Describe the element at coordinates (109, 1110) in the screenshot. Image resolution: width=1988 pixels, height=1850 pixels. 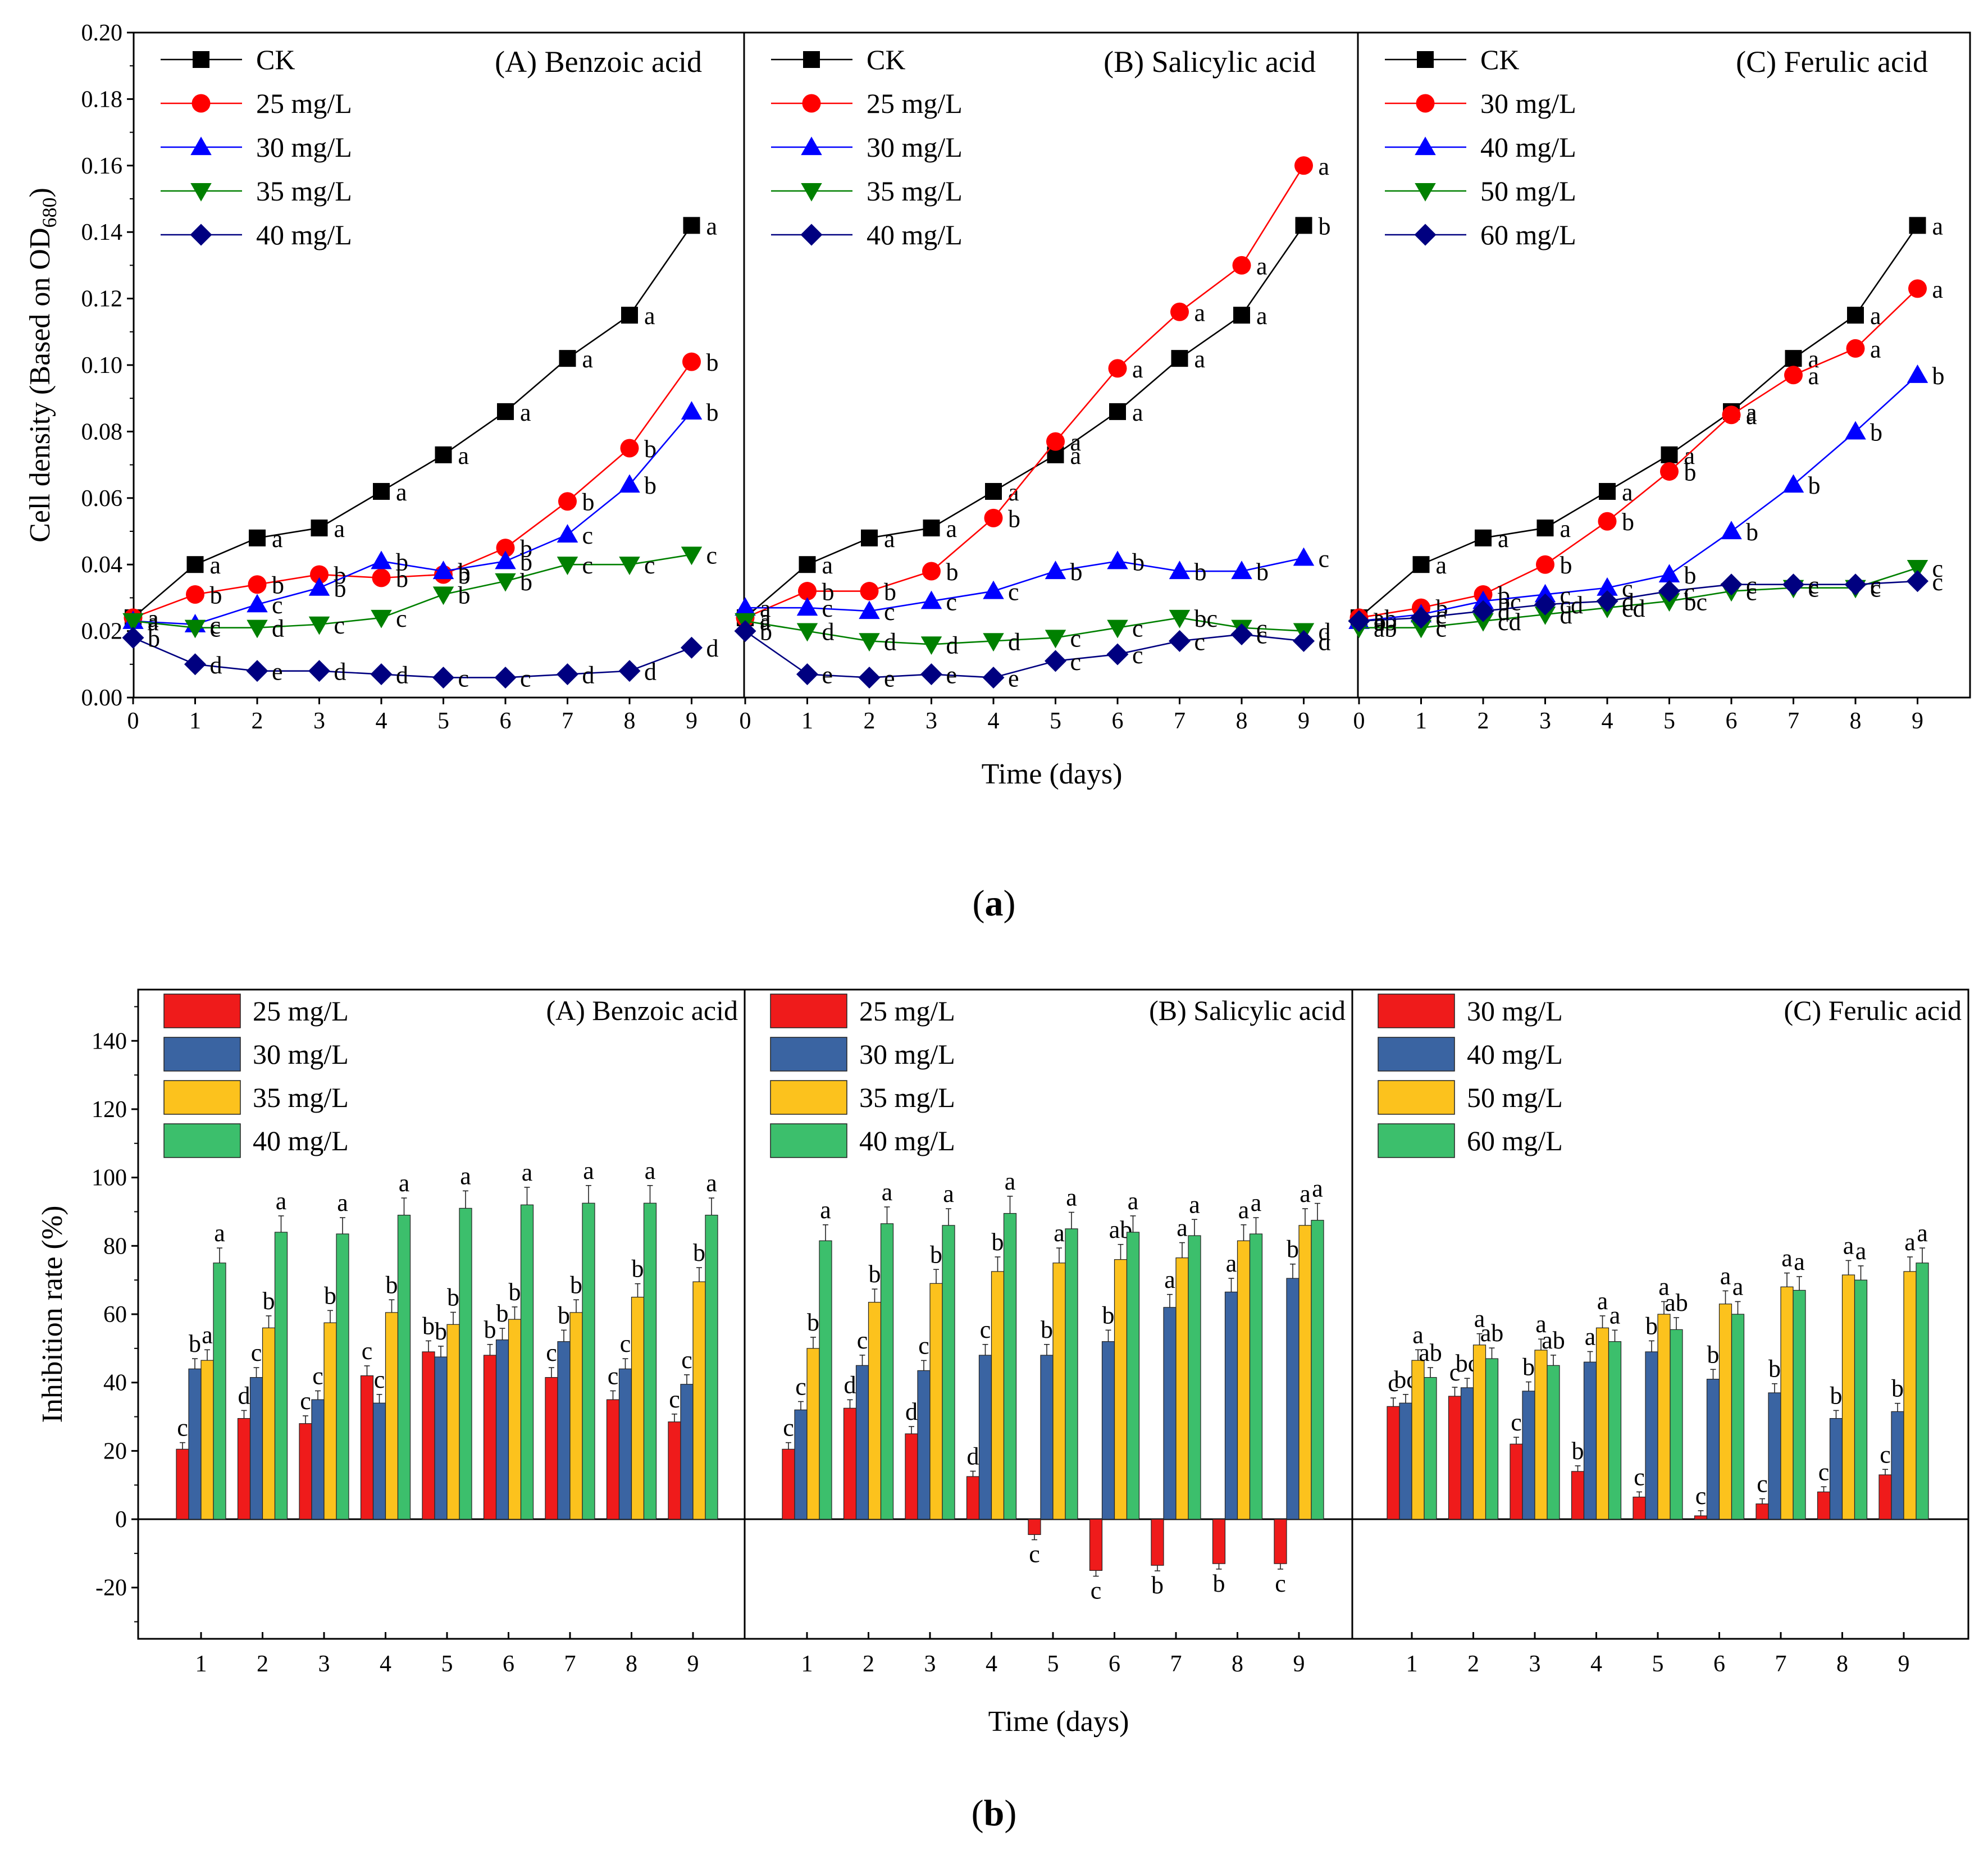
I see `y-tick-label: 120` at that location.